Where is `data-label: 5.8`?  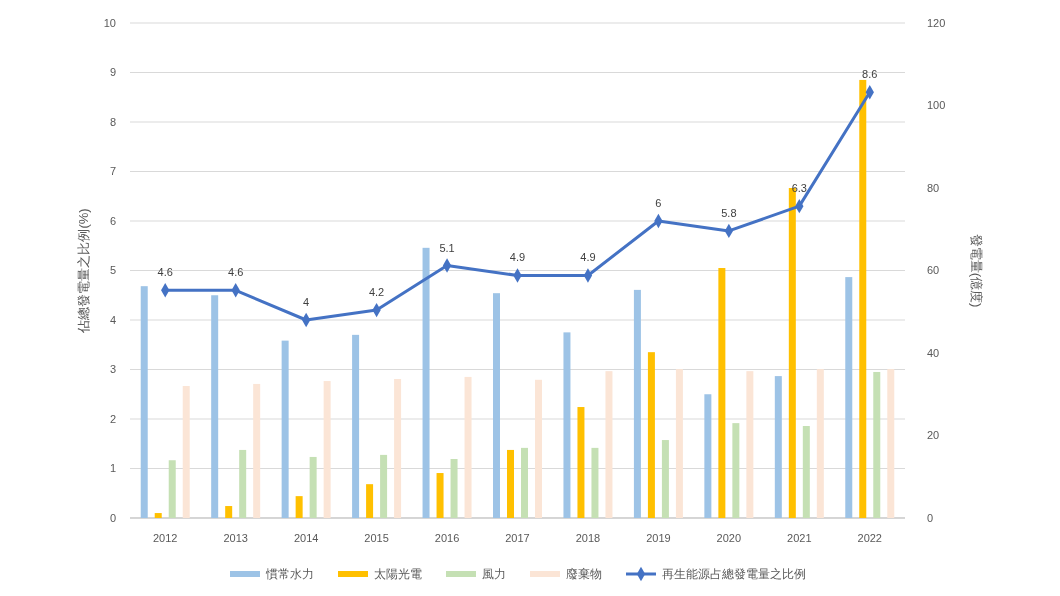 data-label: 5.8 is located at coordinates (729, 212).